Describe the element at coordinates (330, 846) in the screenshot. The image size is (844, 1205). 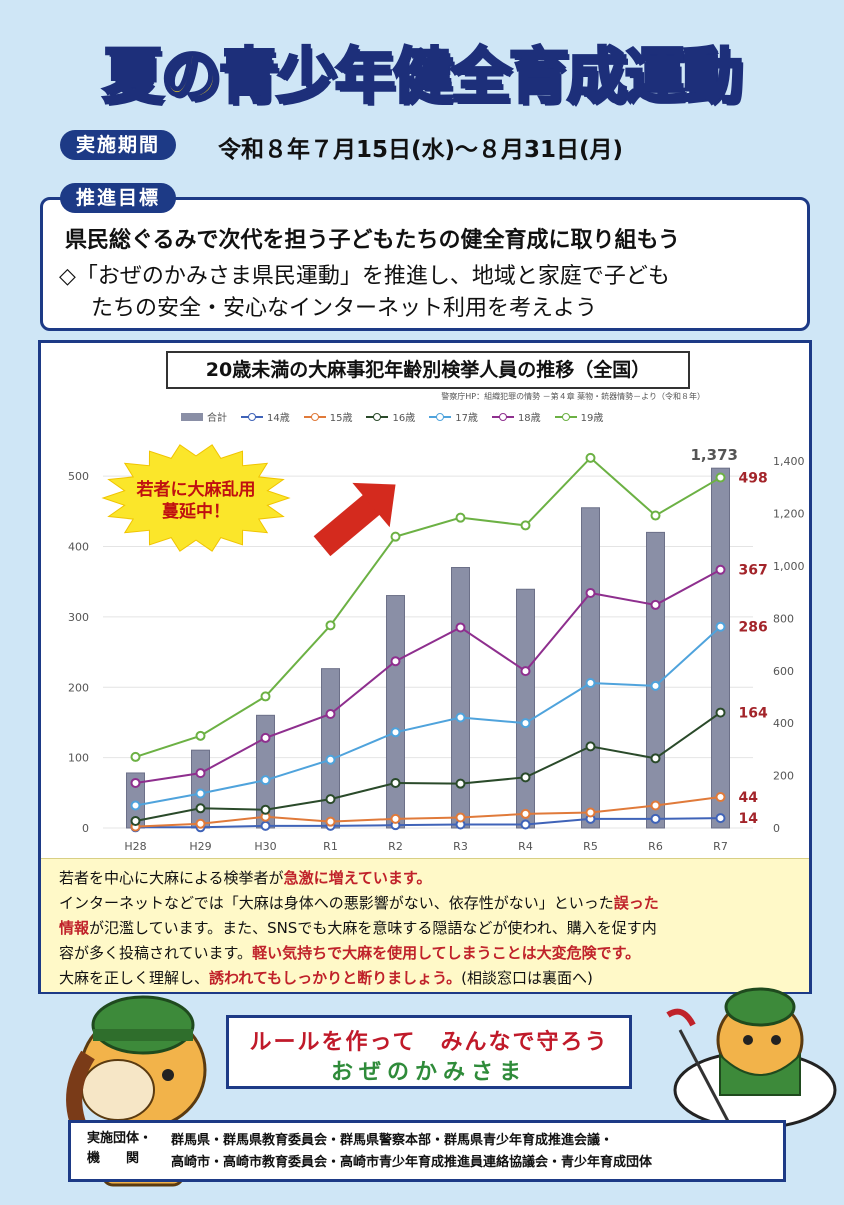
I see `x-tick-label: R1` at that location.